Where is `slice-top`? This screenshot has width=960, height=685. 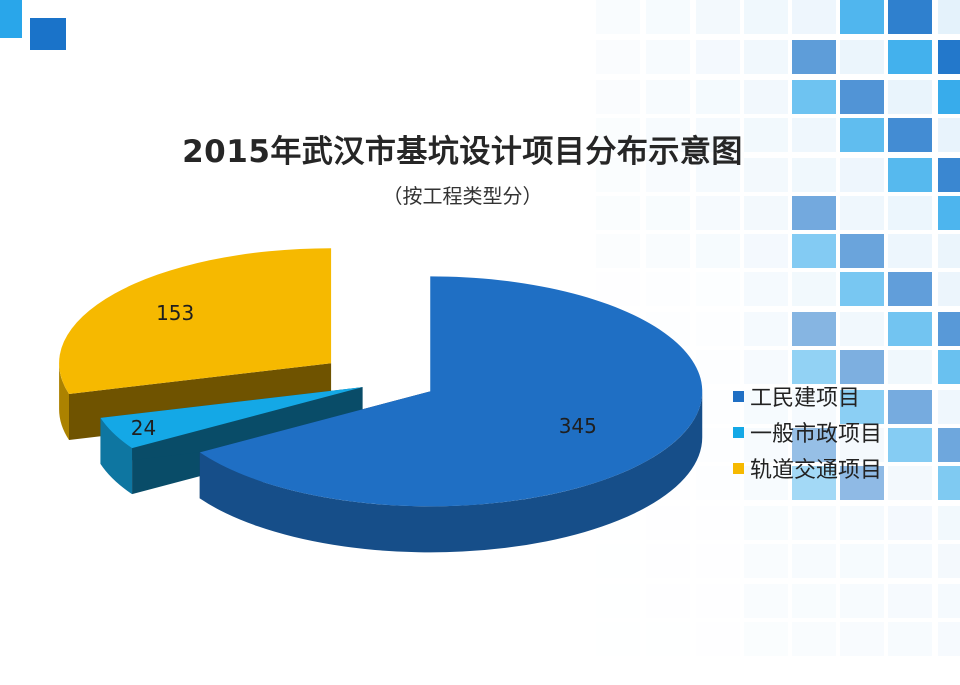
slice-top is located at coordinates (231, 418).